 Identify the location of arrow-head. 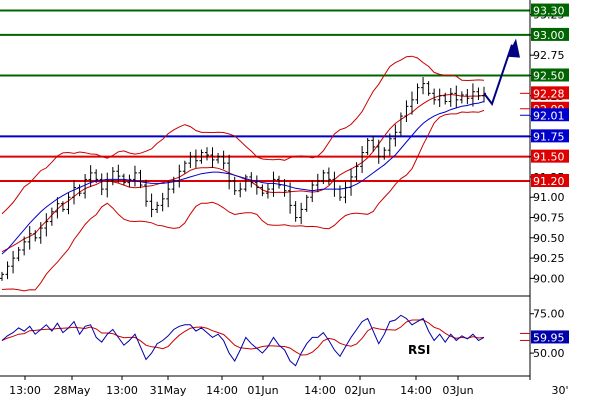
(513, 48).